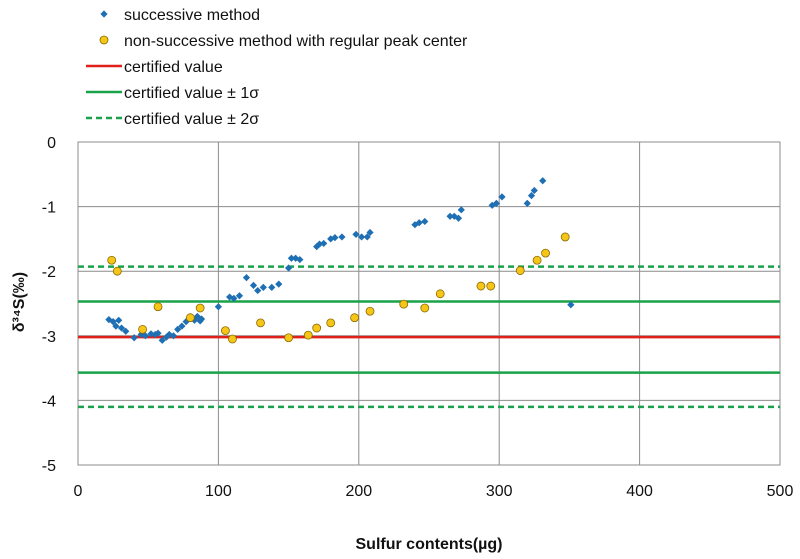 This screenshot has height=559, width=800. I want to click on x-tick-label: 500, so click(780, 491).